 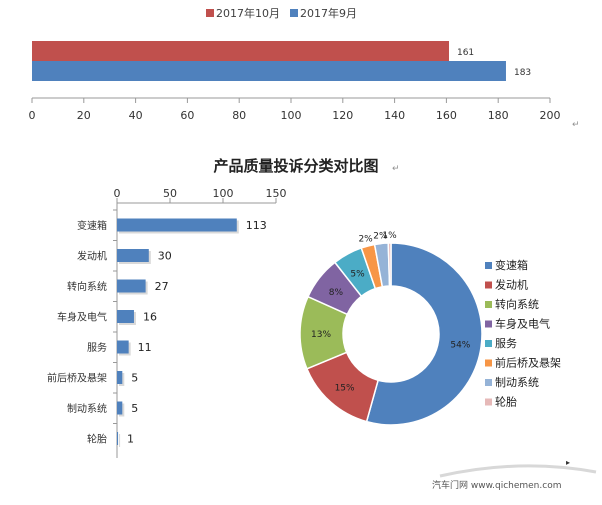 I want to click on top-axis-tick-label: 20, so click(x=84, y=115).